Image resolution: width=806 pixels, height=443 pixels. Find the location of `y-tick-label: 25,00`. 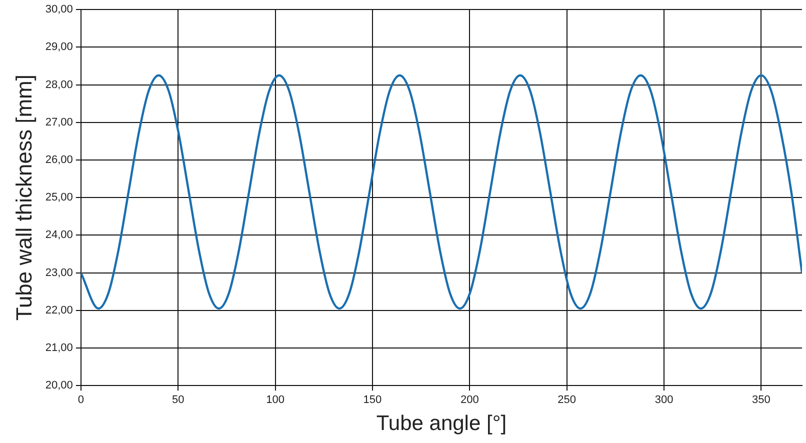

y-tick-label: 25,00 is located at coordinates (59, 198).